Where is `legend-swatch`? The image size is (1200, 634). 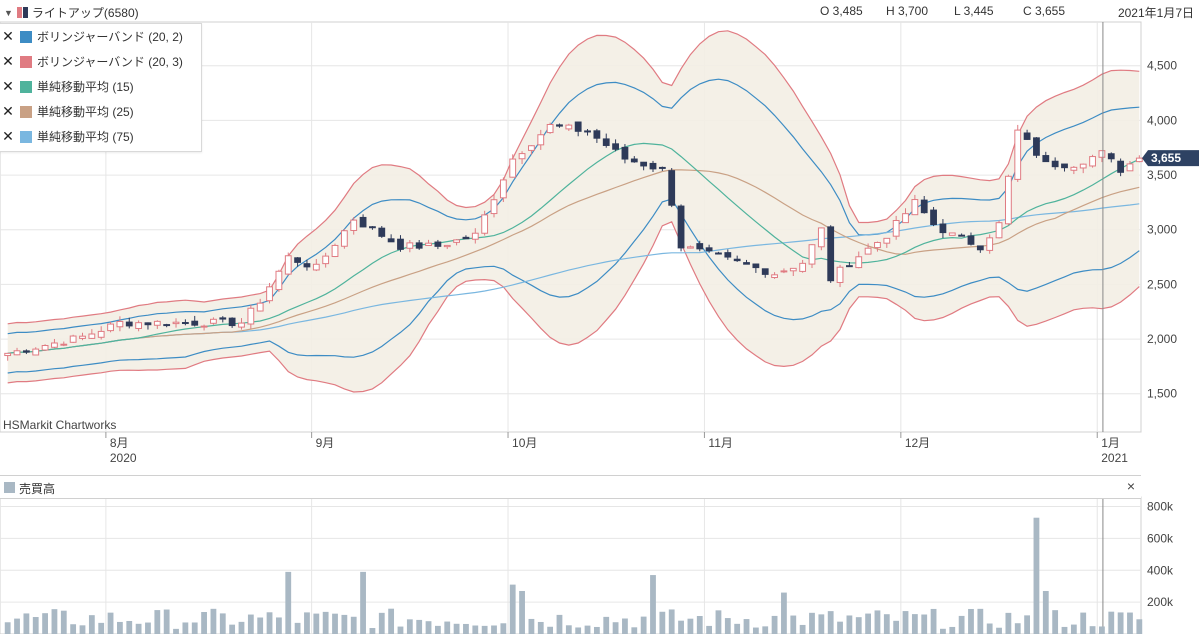
legend-swatch is located at coordinates (26, 86).